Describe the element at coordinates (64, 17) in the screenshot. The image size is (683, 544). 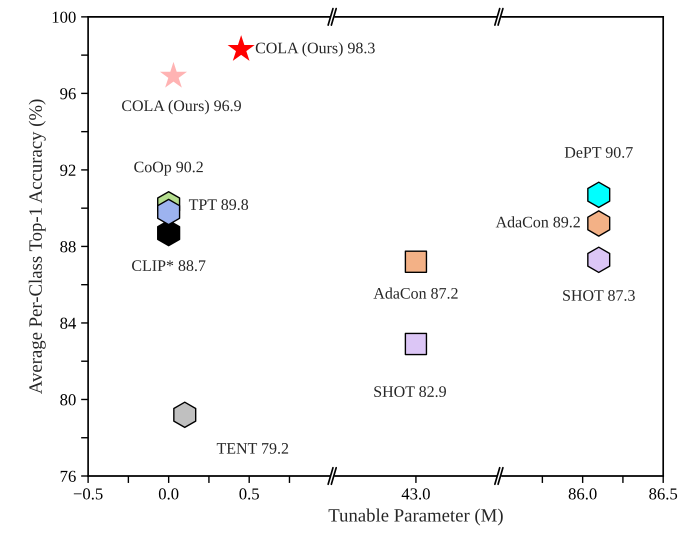
I see `y-tick-label: 100` at that location.